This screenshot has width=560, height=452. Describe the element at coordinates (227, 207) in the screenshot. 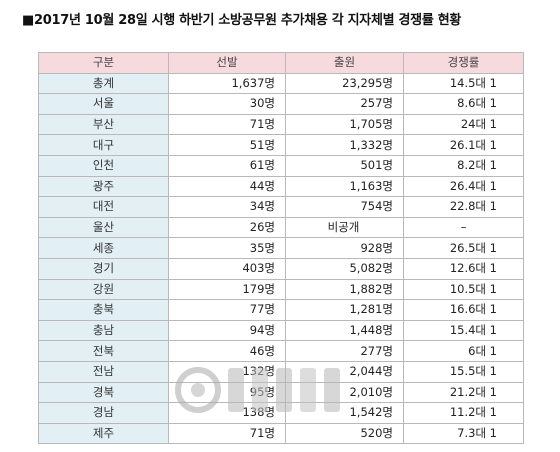

I see `cell-selected: 34명` at that location.